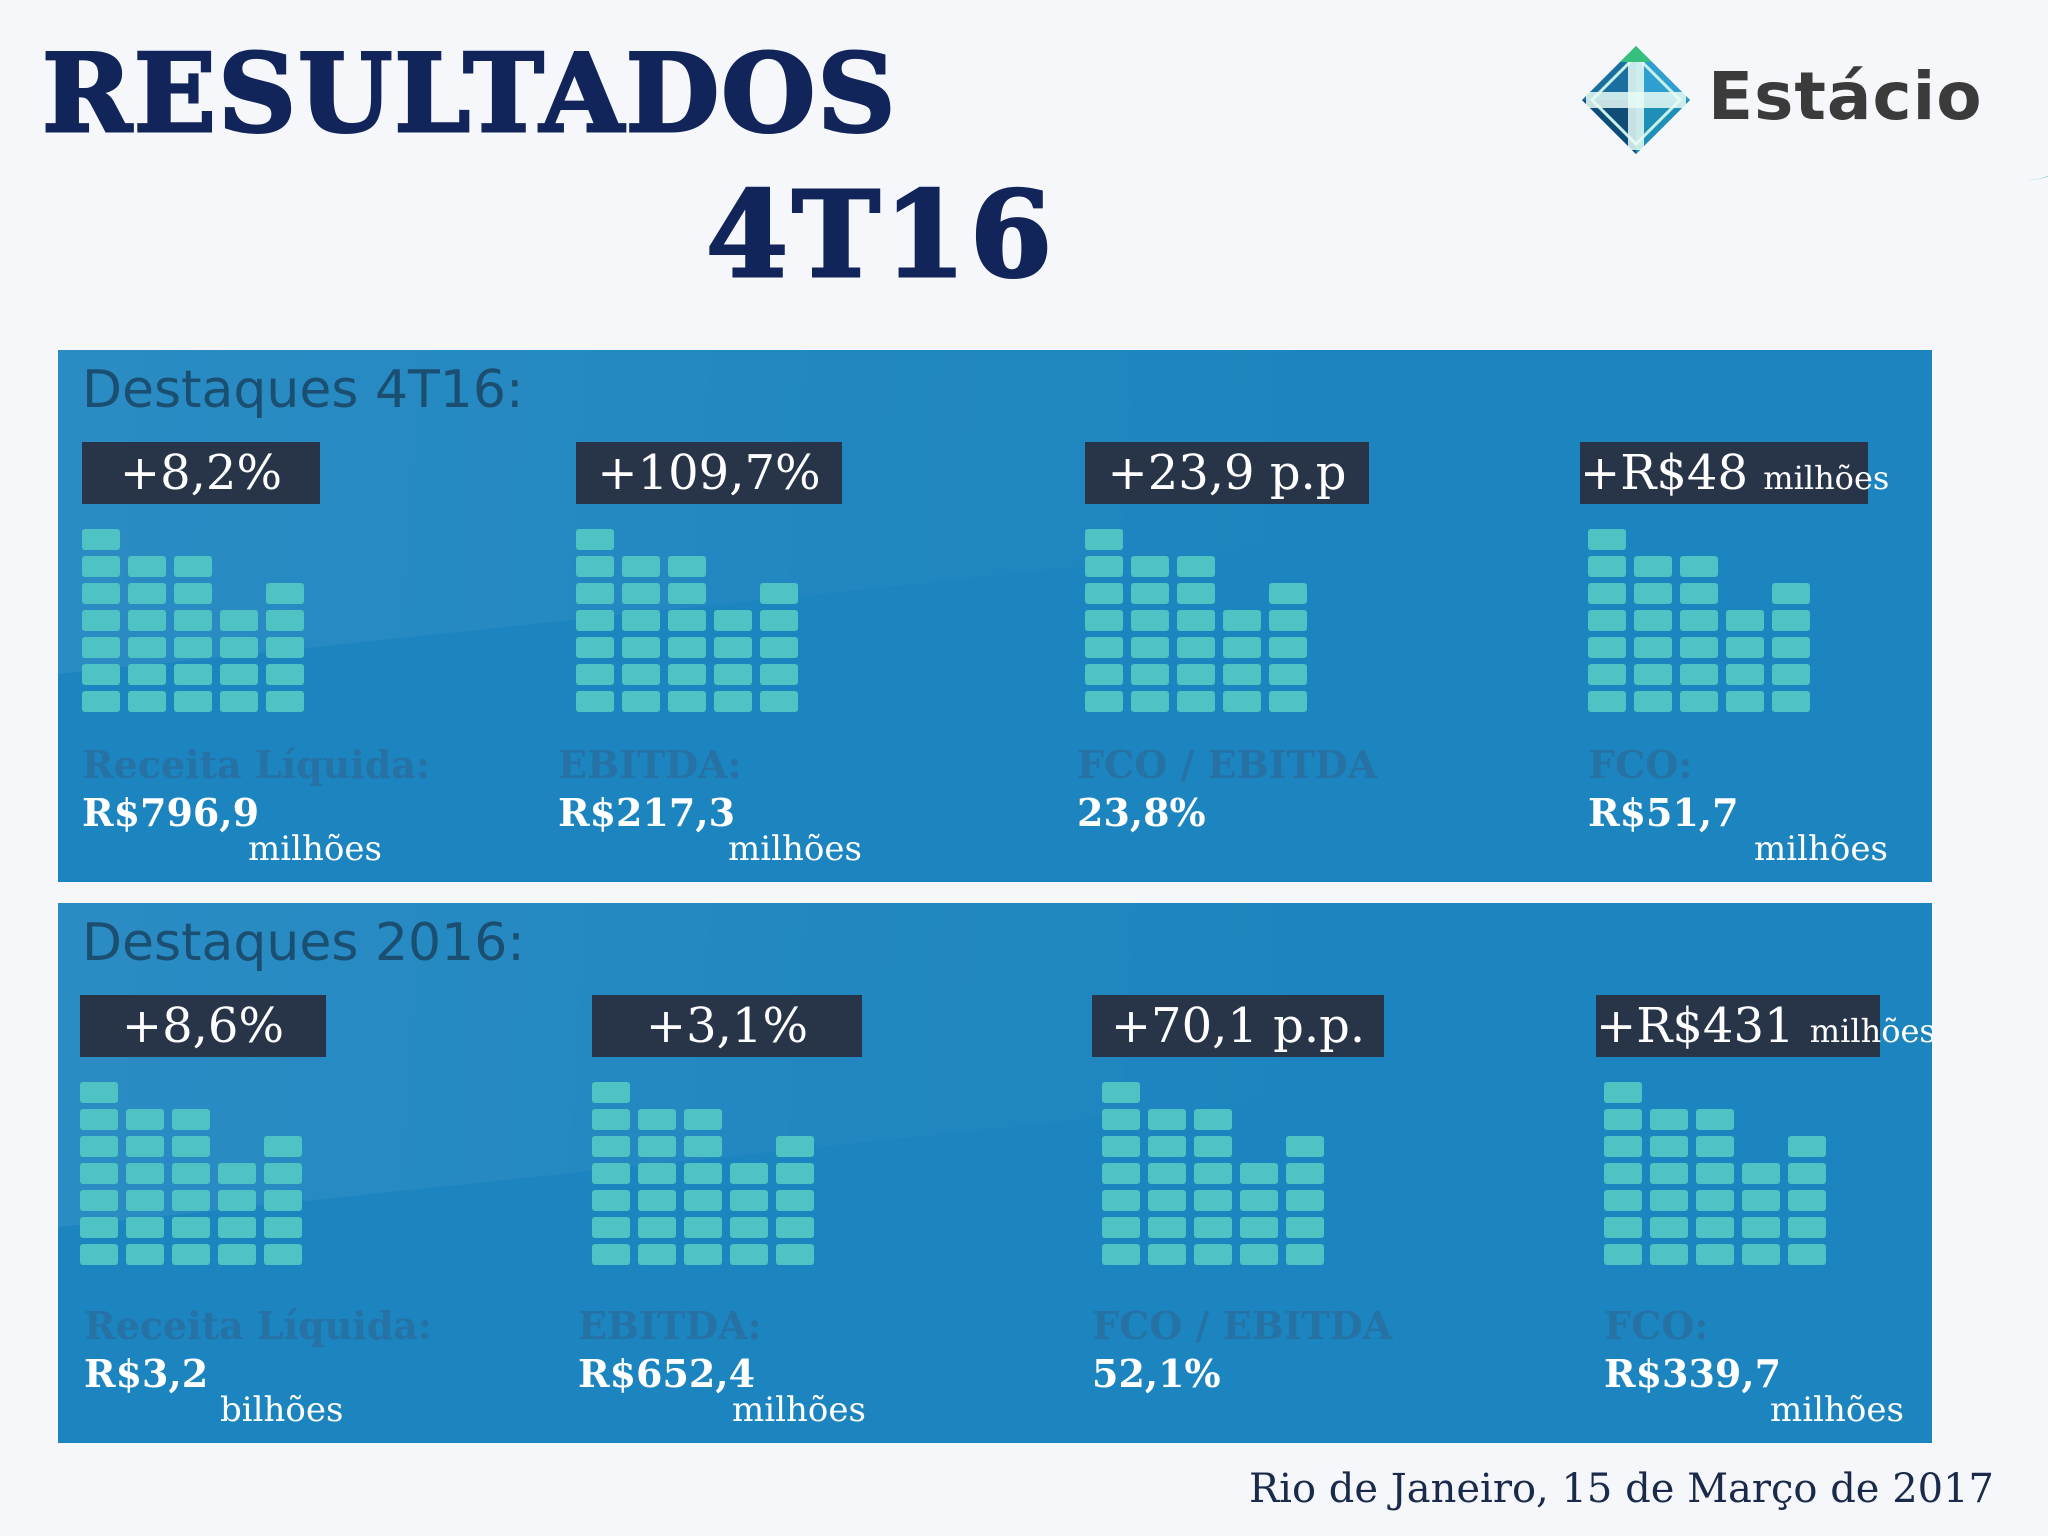 The height and width of the screenshot is (1536, 2048). Describe the element at coordinates (315, 849) in the screenshot. I see `metric-unit: milhões` at that location.